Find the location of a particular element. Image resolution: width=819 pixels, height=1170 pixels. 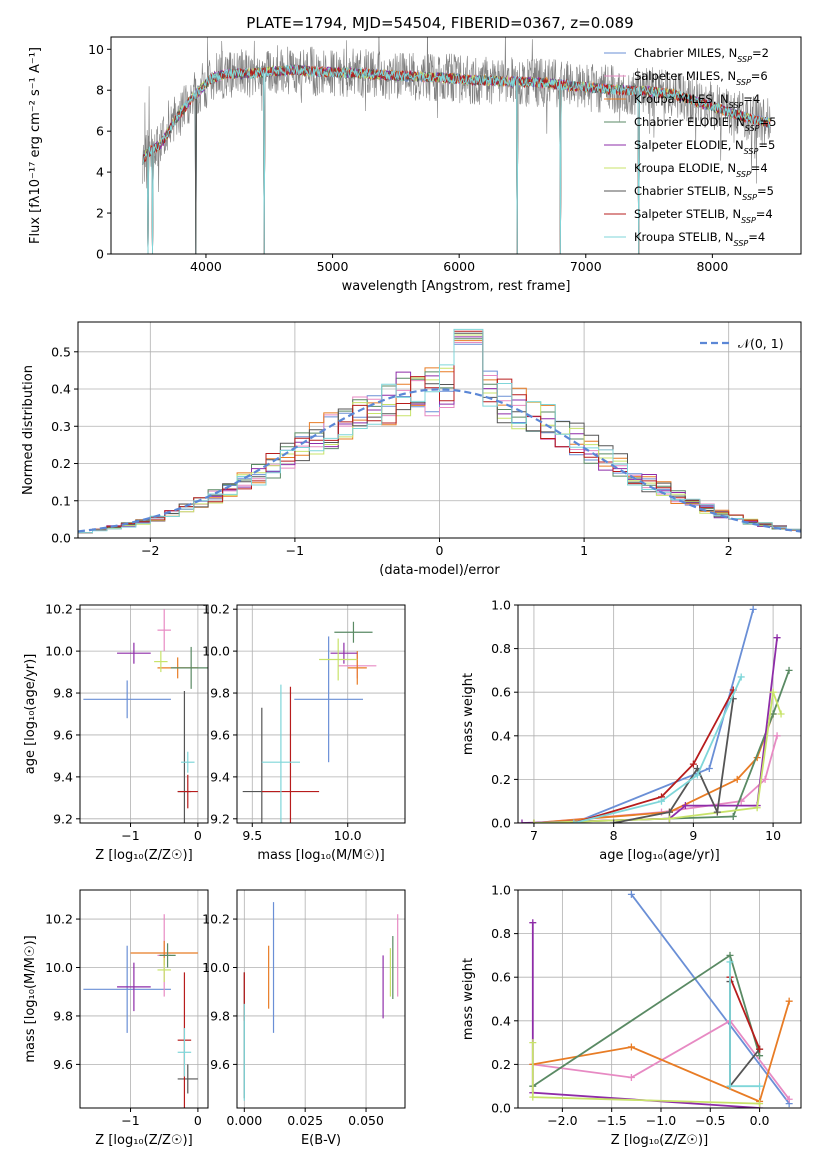

mass_vs_z-frame is located at coordinates (144, 999).